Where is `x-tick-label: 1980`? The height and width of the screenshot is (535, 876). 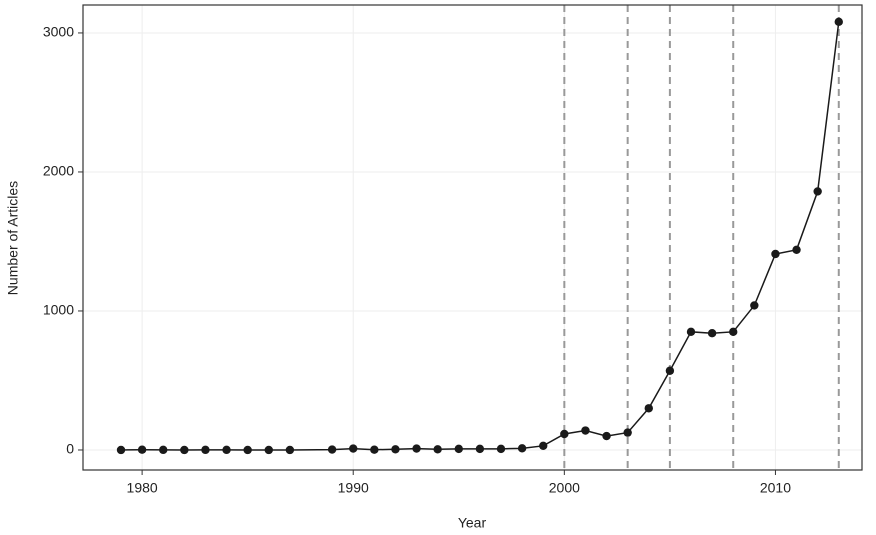
x-tick-label: 1980 is located at coordinates (142, 488).